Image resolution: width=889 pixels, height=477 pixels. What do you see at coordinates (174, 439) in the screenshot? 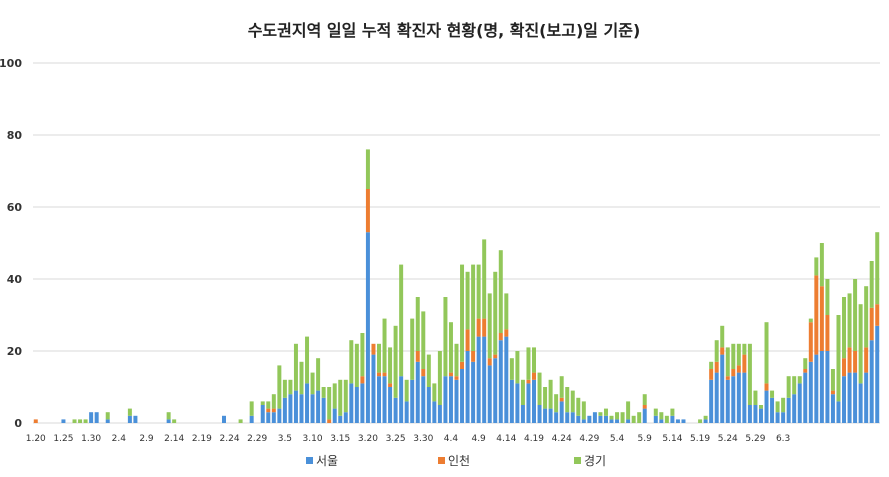
I see `x-tick-label: 2.14` at bounding box center [174, 439].